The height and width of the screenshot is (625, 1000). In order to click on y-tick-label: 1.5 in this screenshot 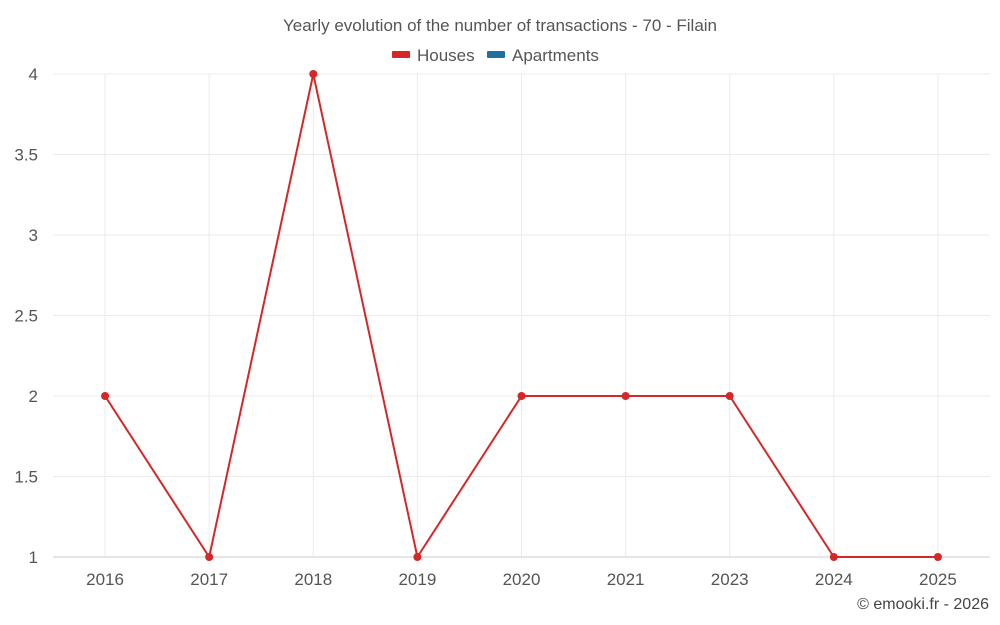, I will do `click(26, 477)`.